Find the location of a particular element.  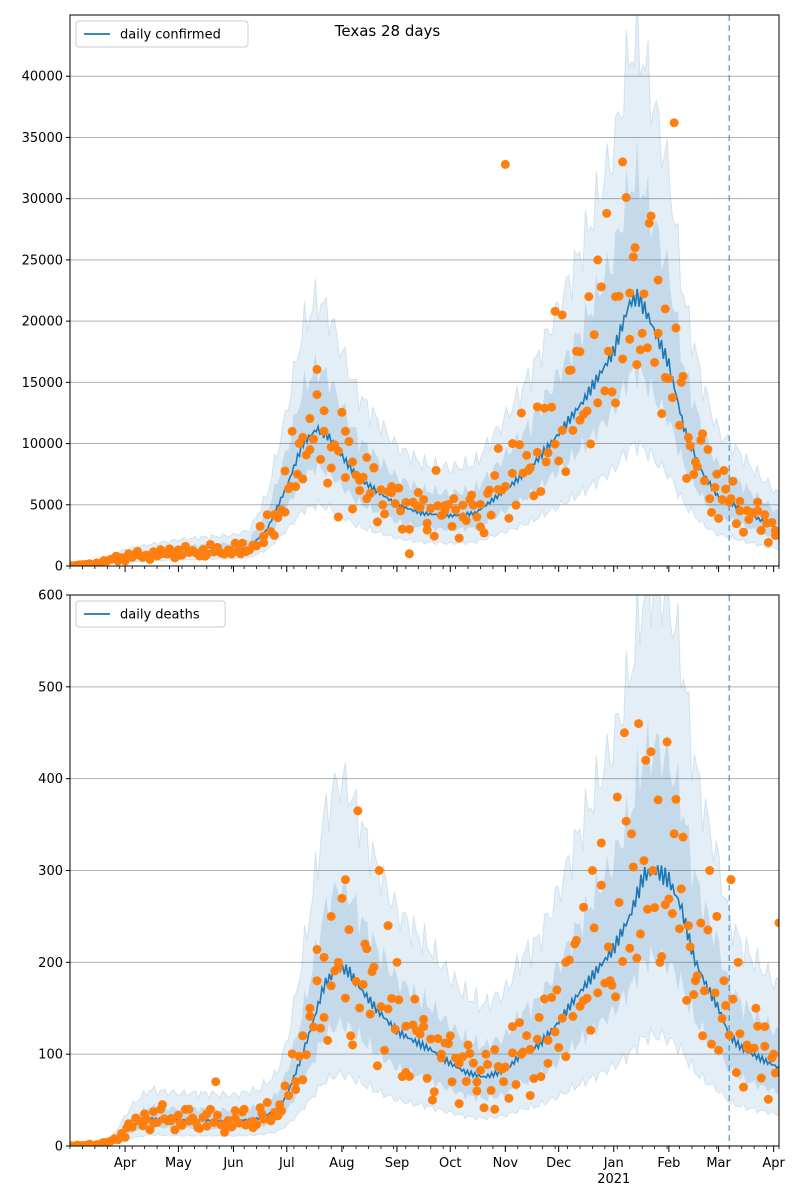

y-tick-label: 200 is located at coordinates (50, 963).